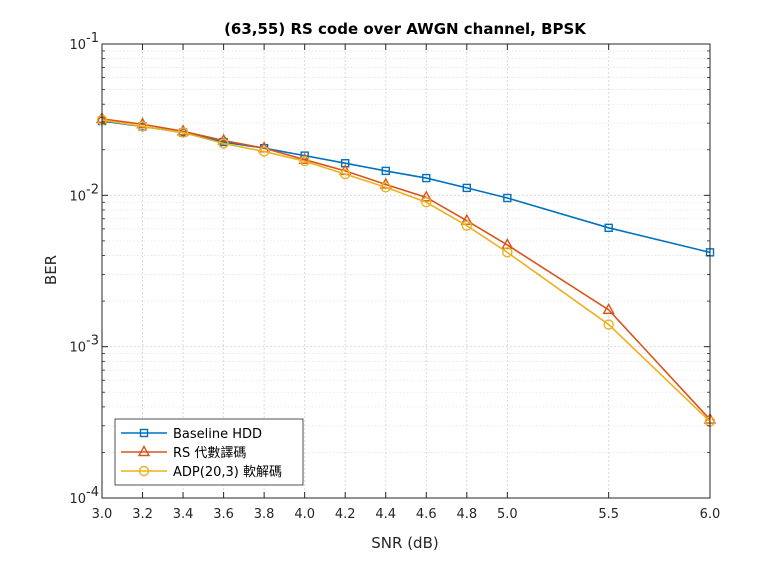 The image size is (784, 561). I want to click on x-tick-label: 4.2, so click(345, 514).